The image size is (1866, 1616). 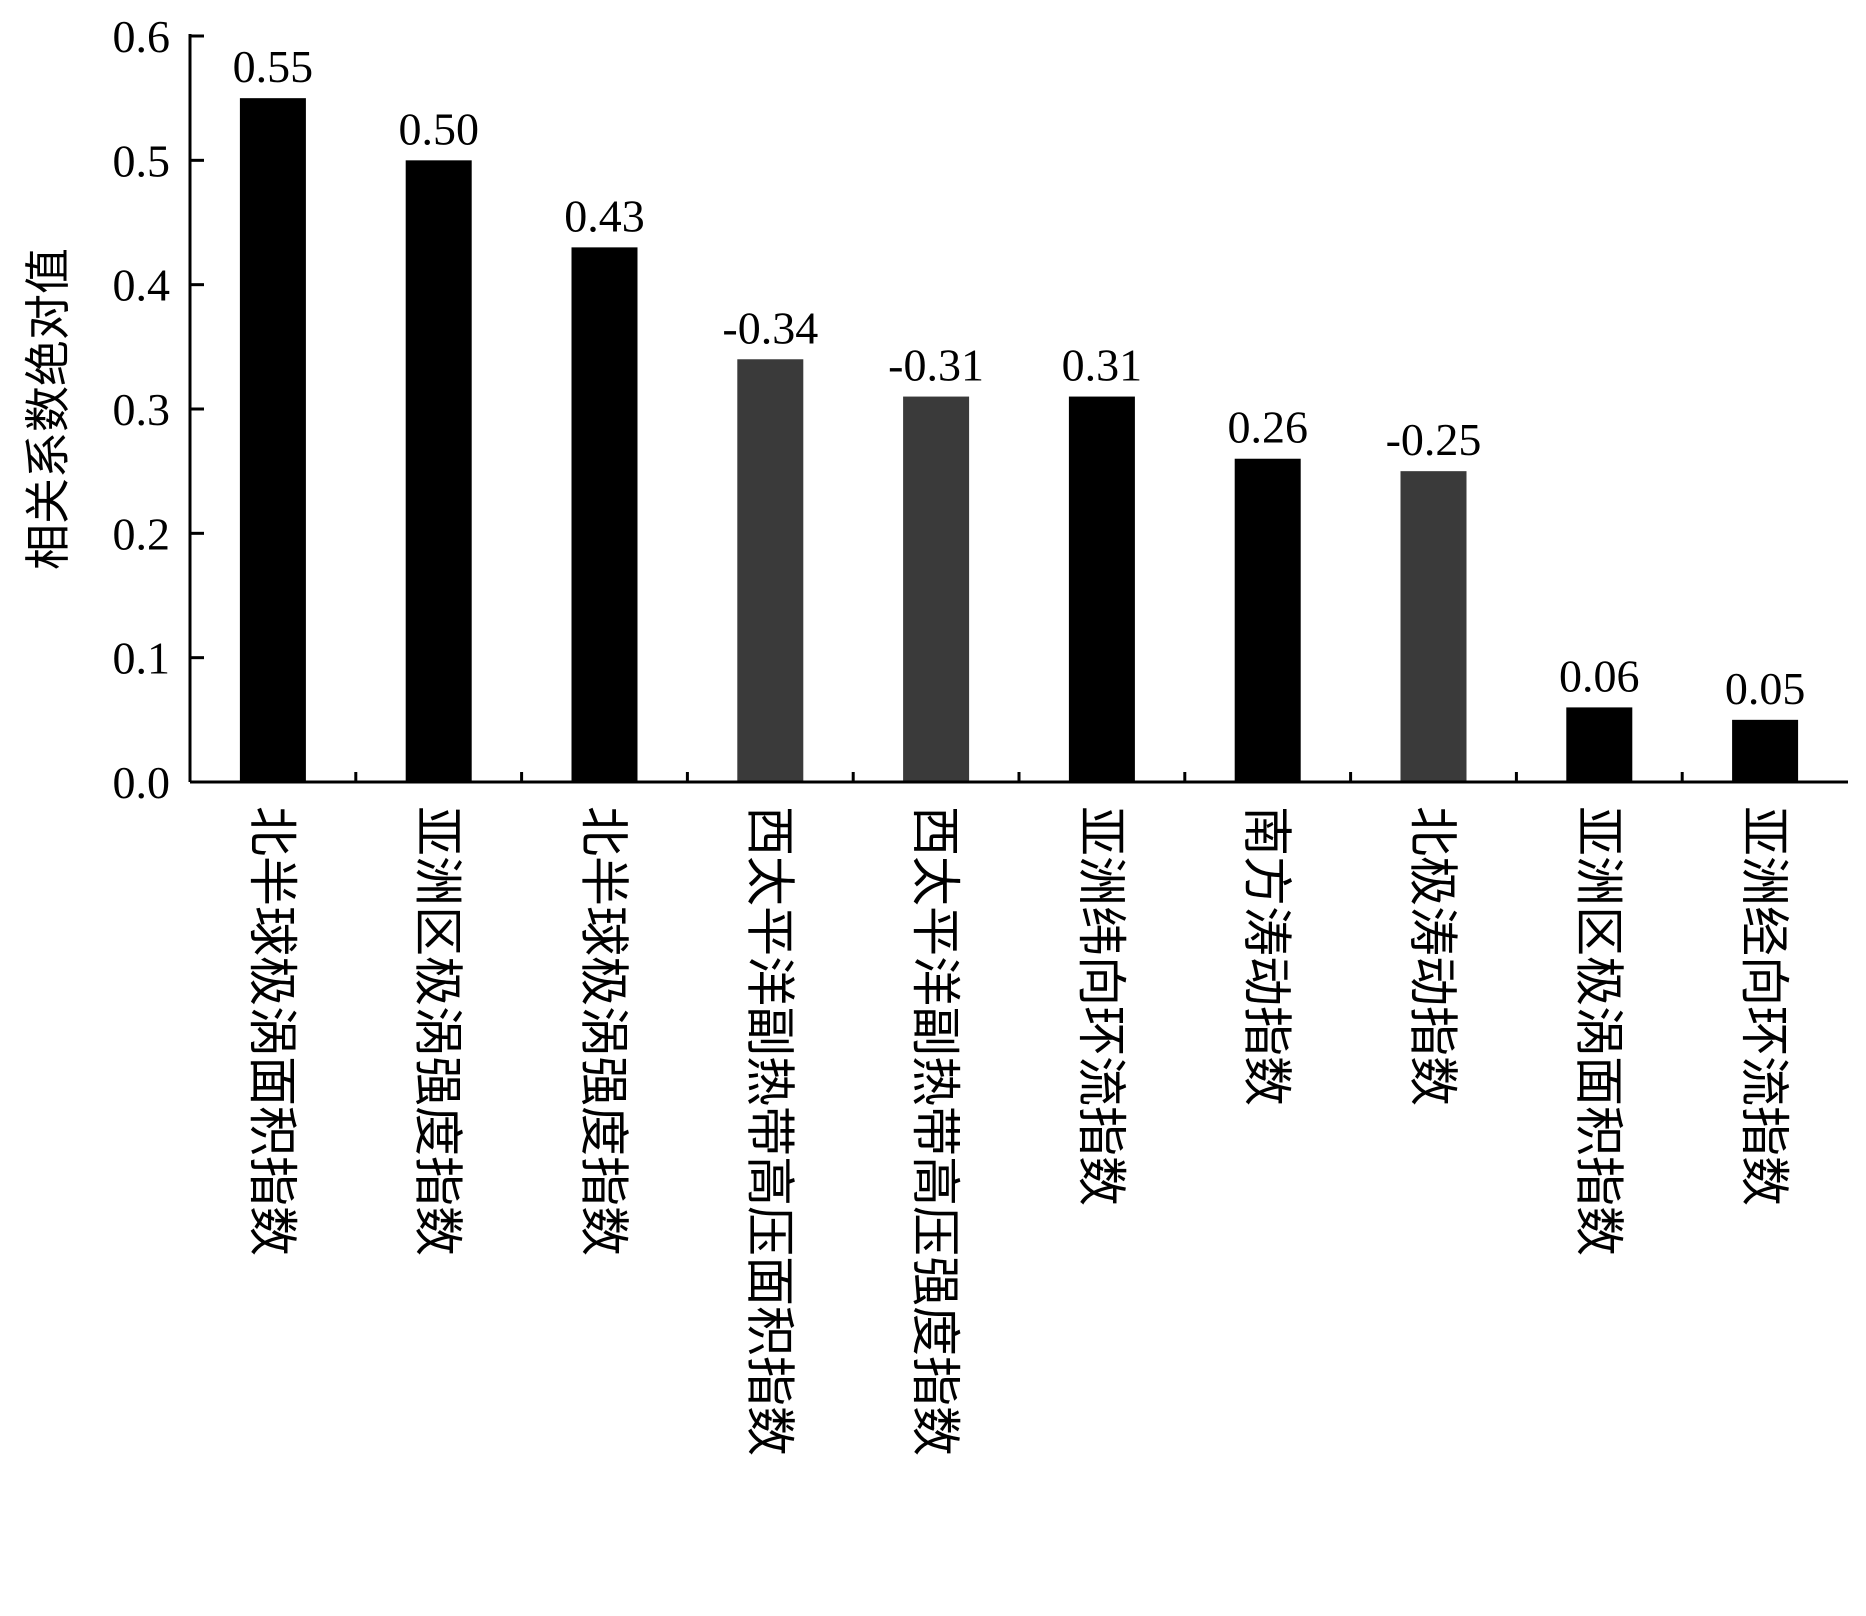 I want to click on category-label: 南方涛动指数, so click(x=1267, y=956).